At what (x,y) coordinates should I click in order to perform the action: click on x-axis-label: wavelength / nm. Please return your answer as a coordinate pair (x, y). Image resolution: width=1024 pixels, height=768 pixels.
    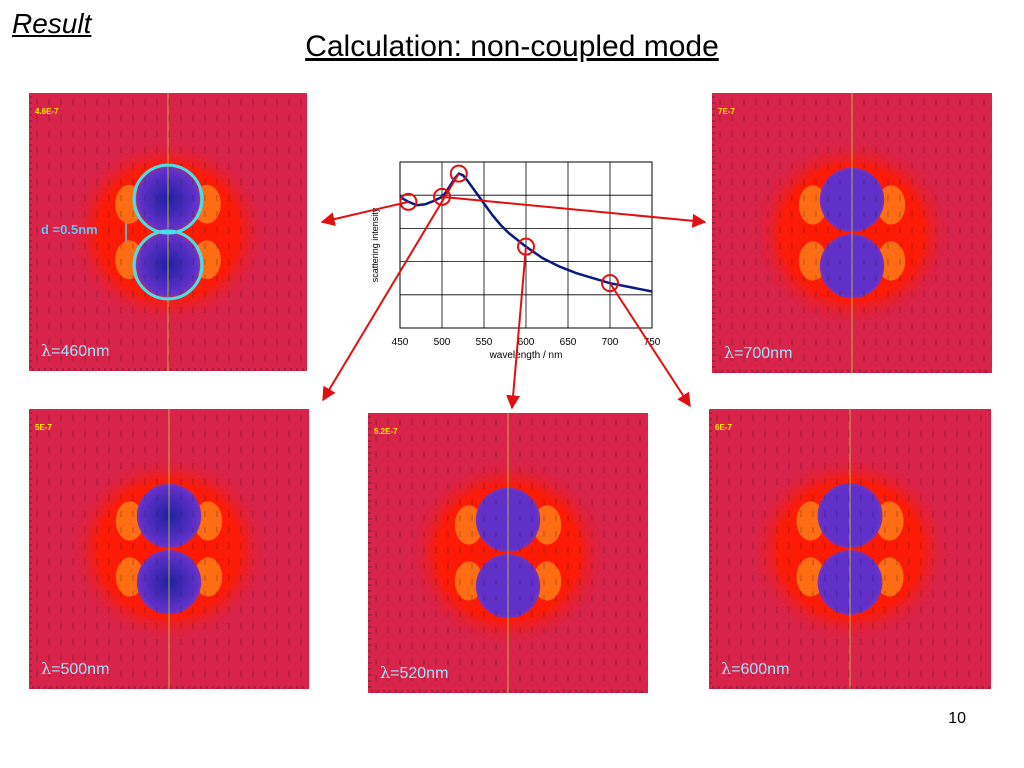
    Looking at the image, I should click on (526, 355).